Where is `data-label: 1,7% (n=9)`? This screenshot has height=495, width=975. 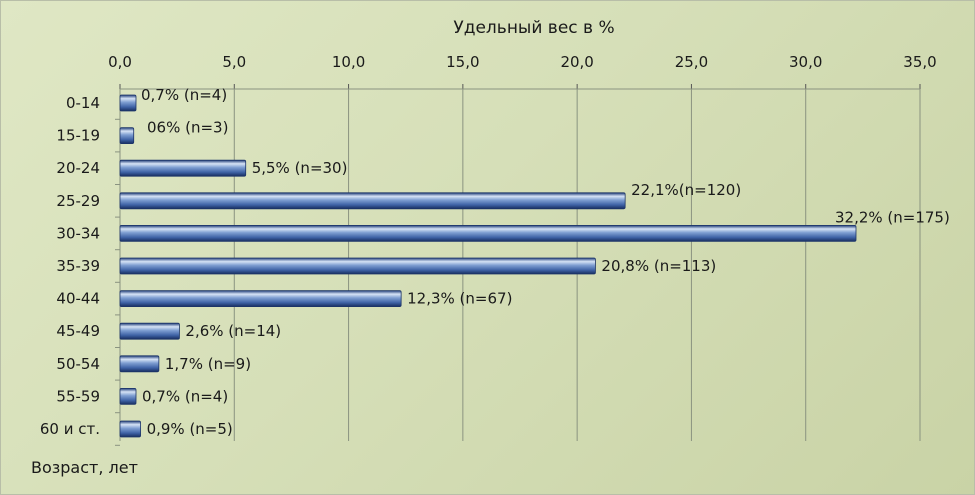
data-label: 1,7% (n=9) is located at coordinates (208, 364).